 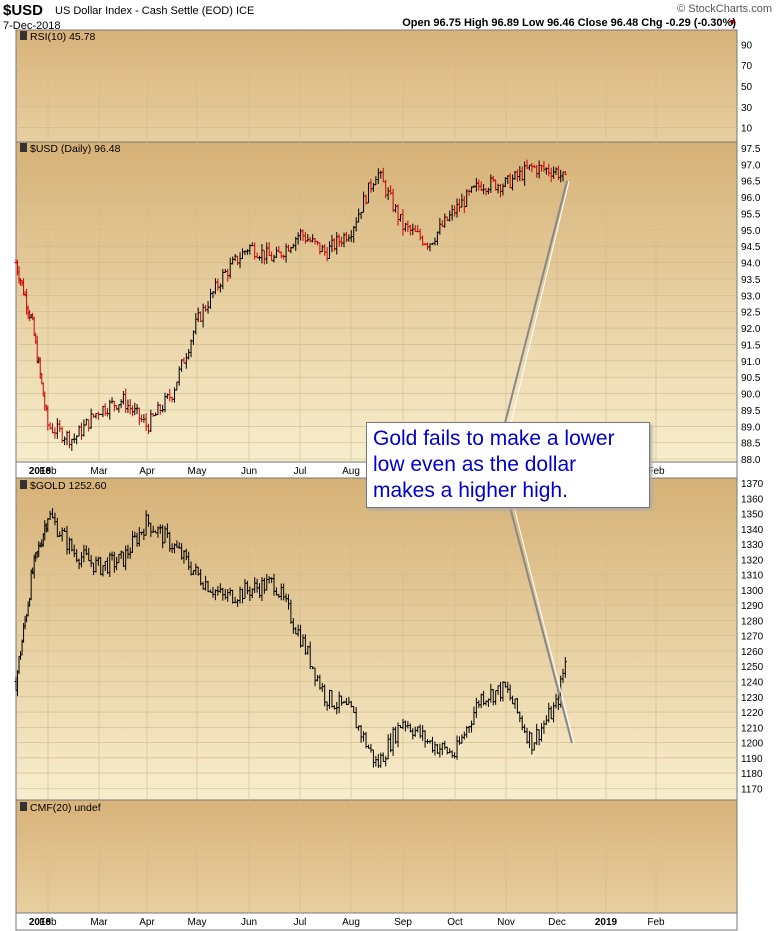 What do you see at coordinates (470, 490) in the screenshot?
I see `annotation-line-3: makes a higher high.` at bounding box center [470, 490].